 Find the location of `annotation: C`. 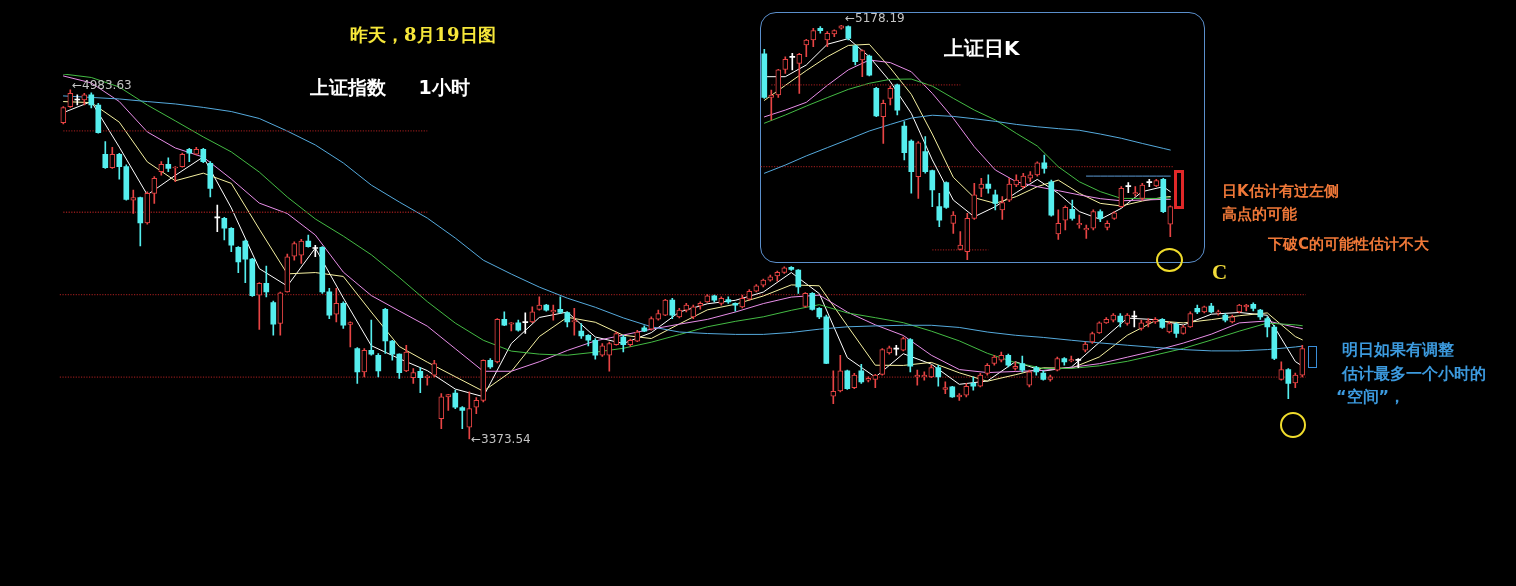

annotation: C is located at coordinates (1220, 272).